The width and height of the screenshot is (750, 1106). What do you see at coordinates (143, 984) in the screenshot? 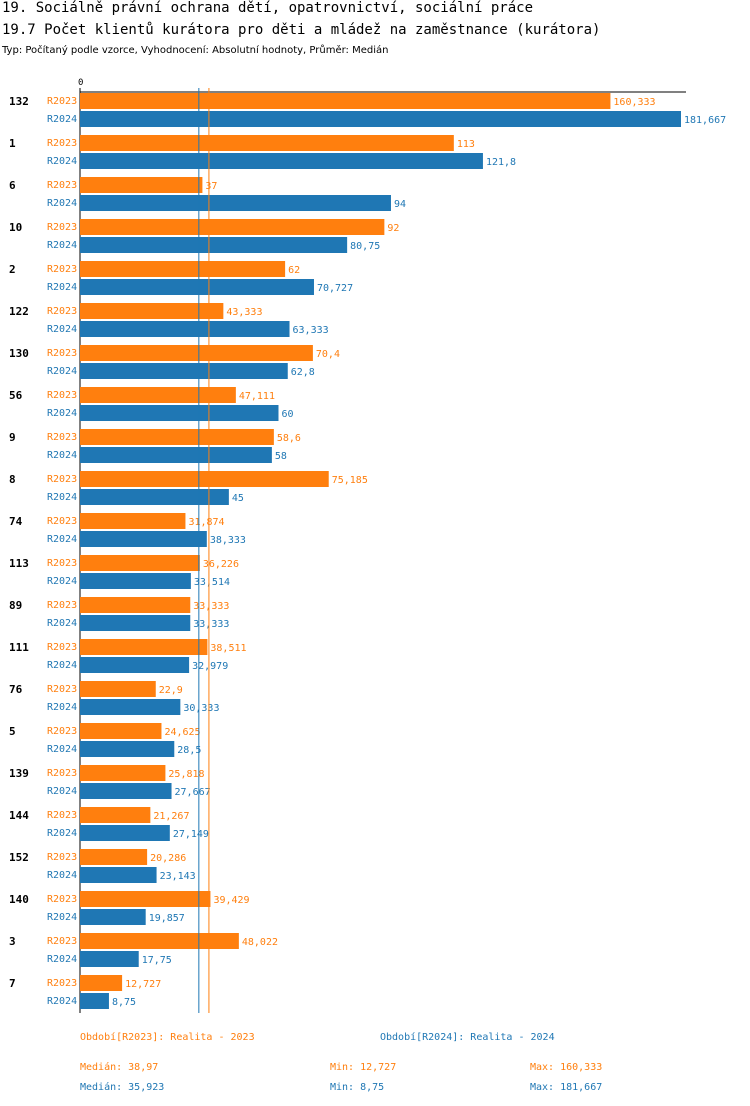
I see `data-label: 12,727` at bounding box center [143, 984].